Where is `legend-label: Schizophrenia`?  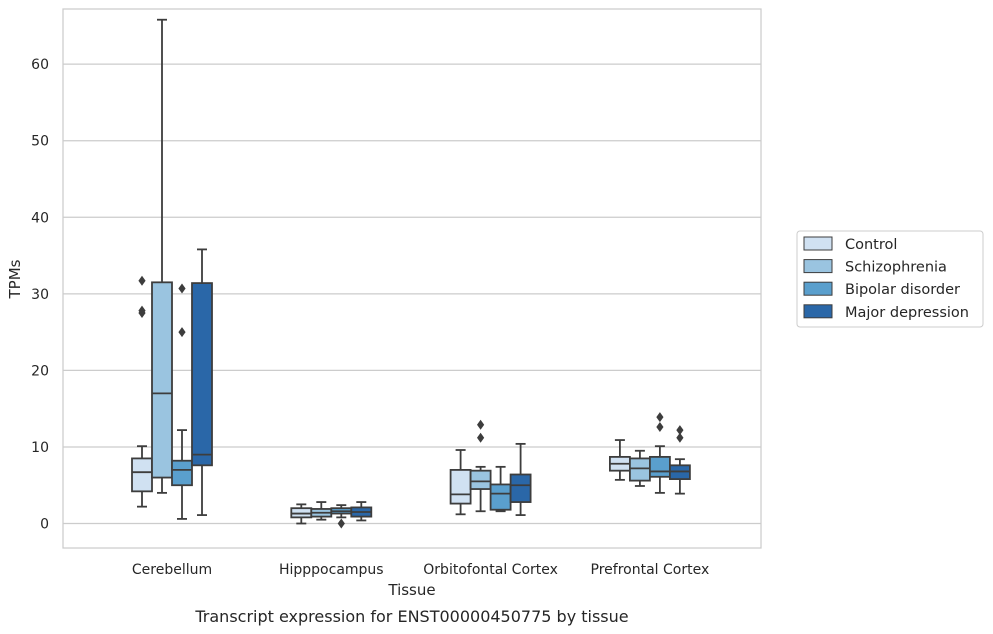 legend-label: Schizophrenia is located at coordinates (896, 268).